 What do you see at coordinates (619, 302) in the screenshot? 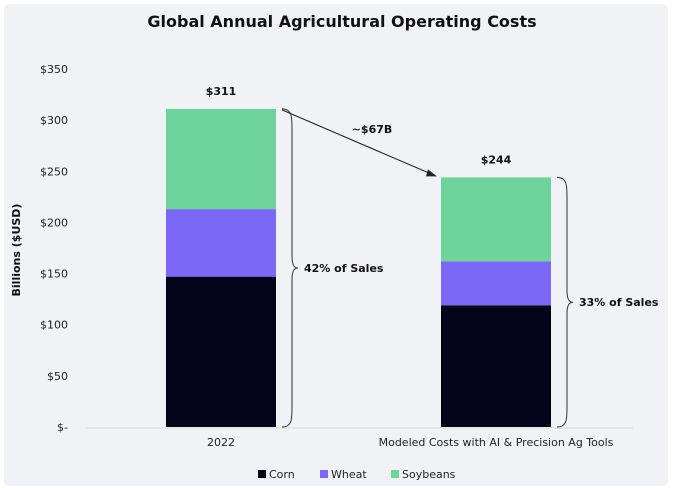
I see `share-of-sales-label: 33% of Sales` at bounding box center [619, 302].